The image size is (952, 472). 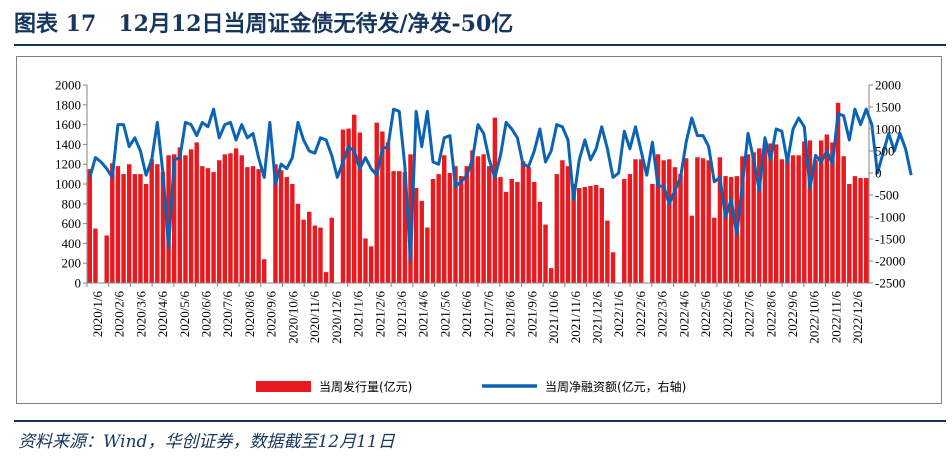 I want to click on title-divider, so click(x=480, y=45).